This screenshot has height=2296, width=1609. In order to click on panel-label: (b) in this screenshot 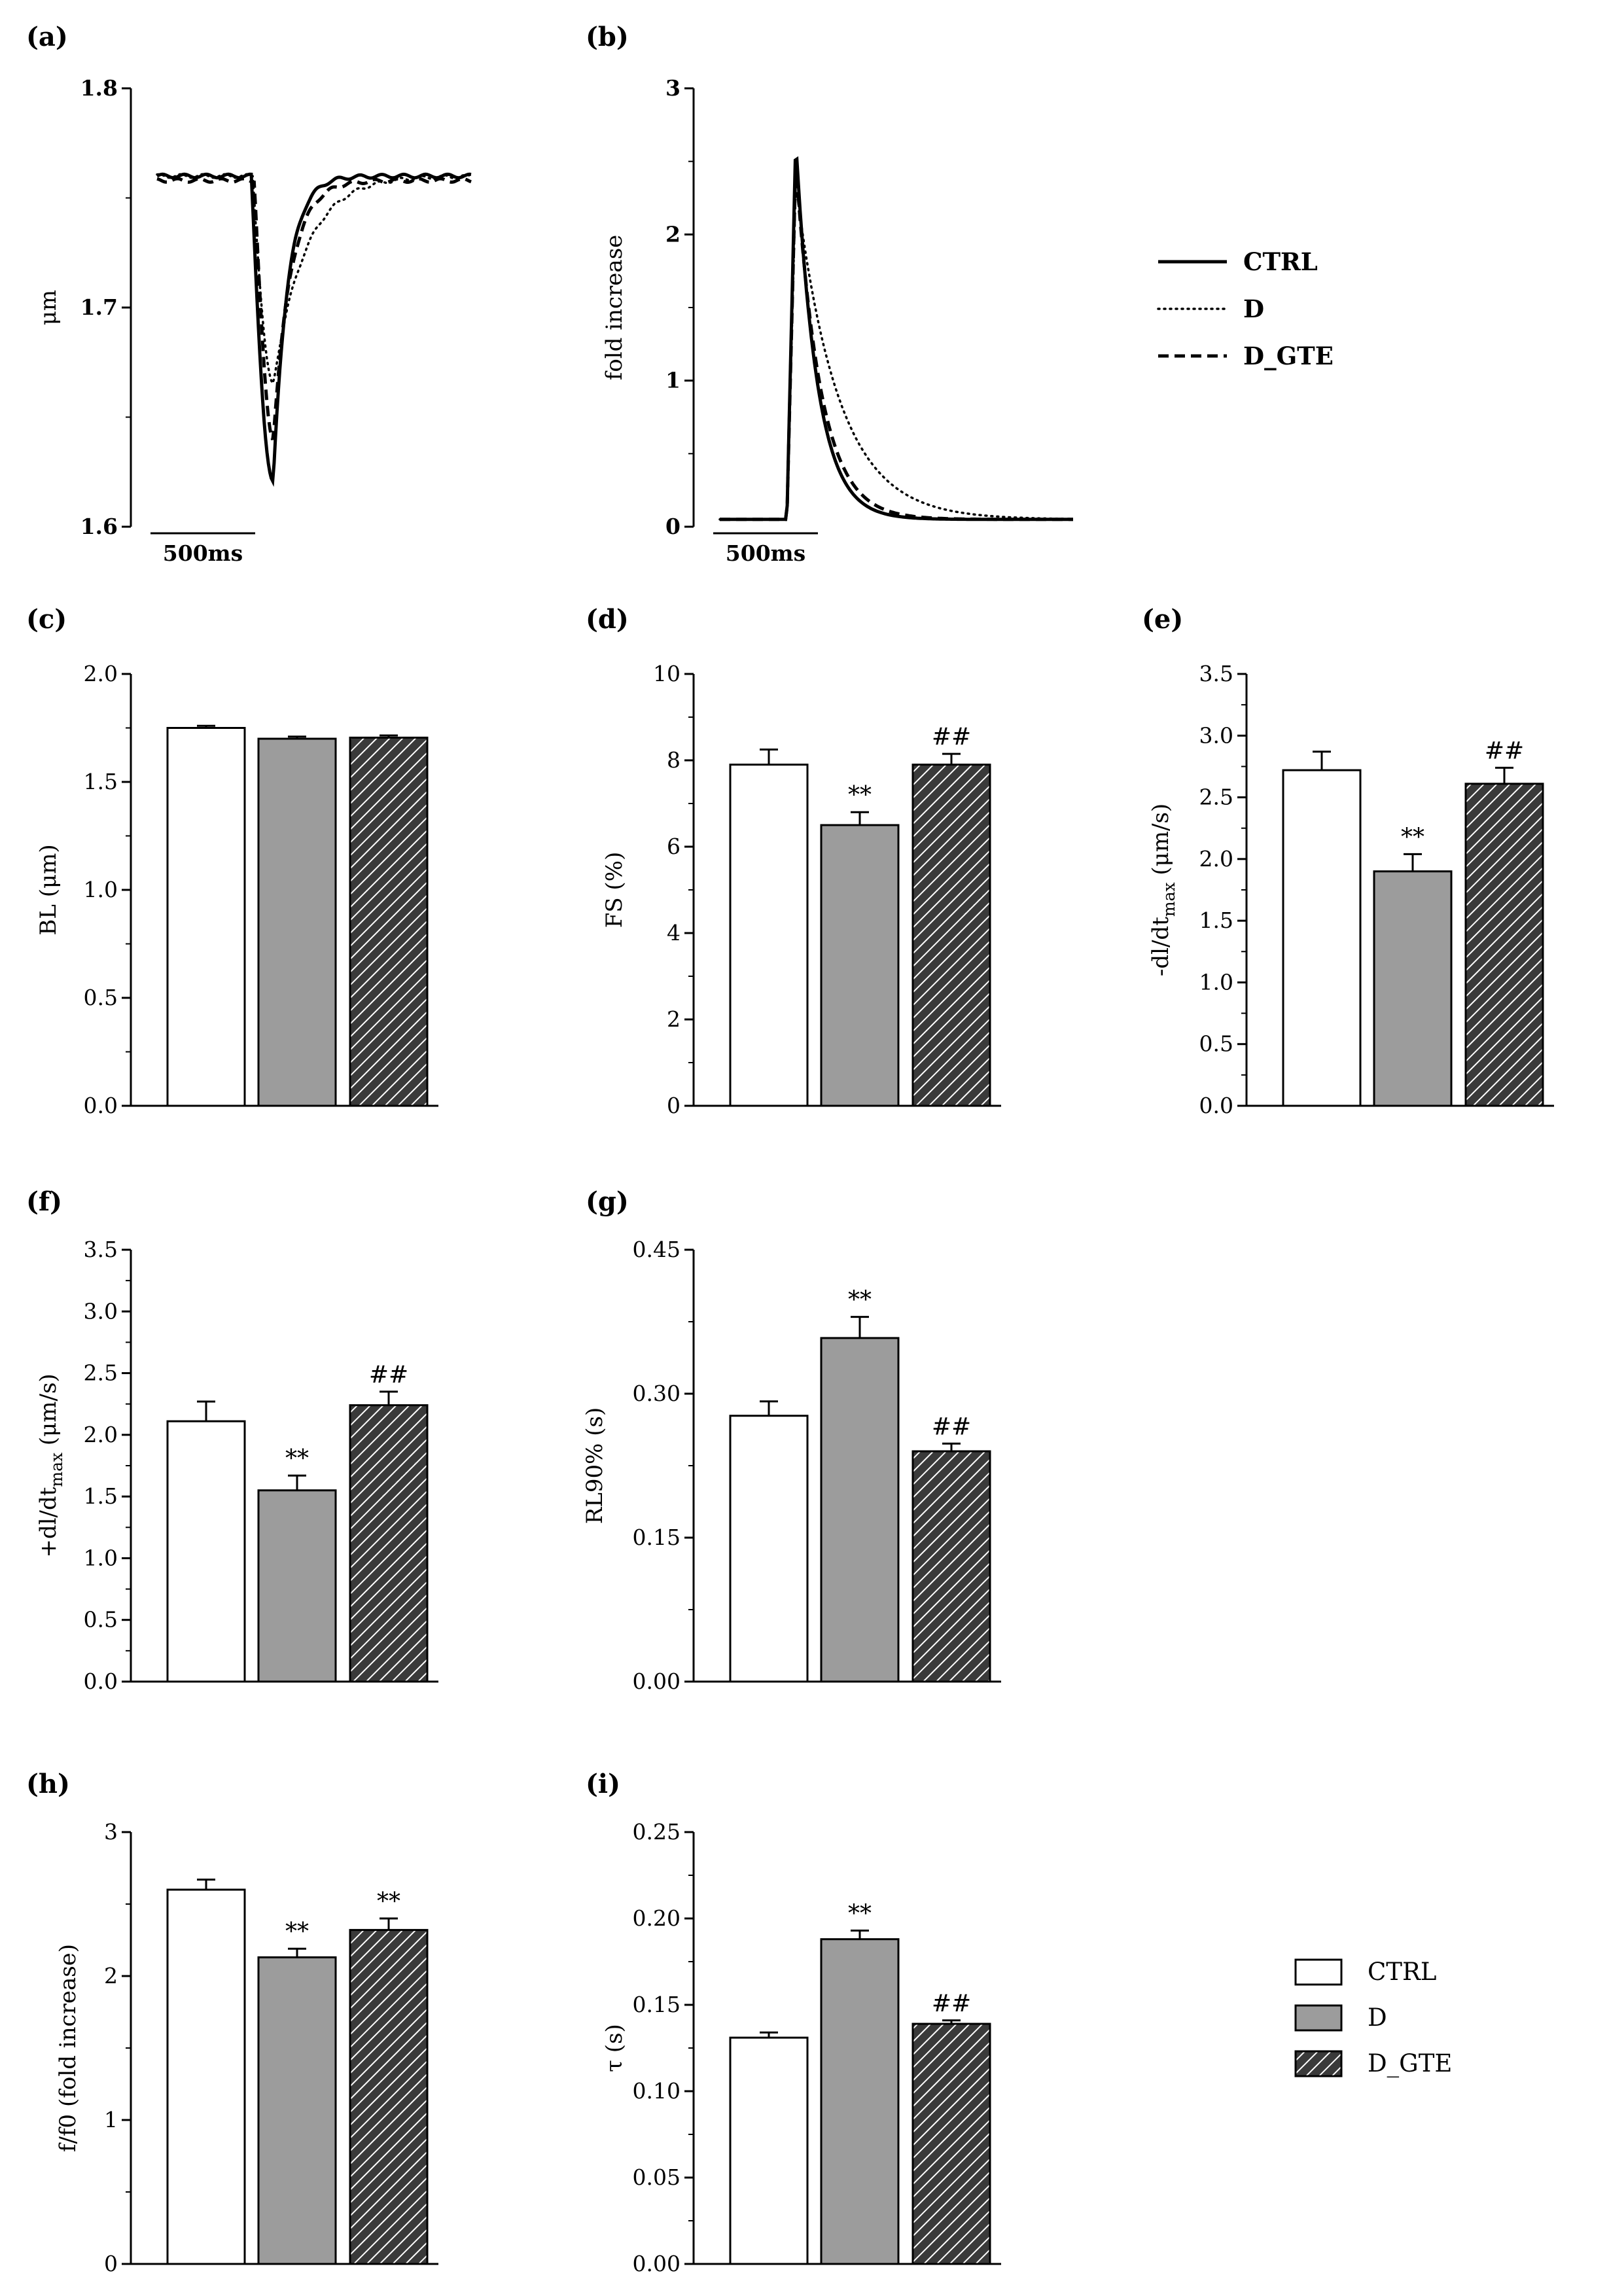, I will do `click(607, 37)`.